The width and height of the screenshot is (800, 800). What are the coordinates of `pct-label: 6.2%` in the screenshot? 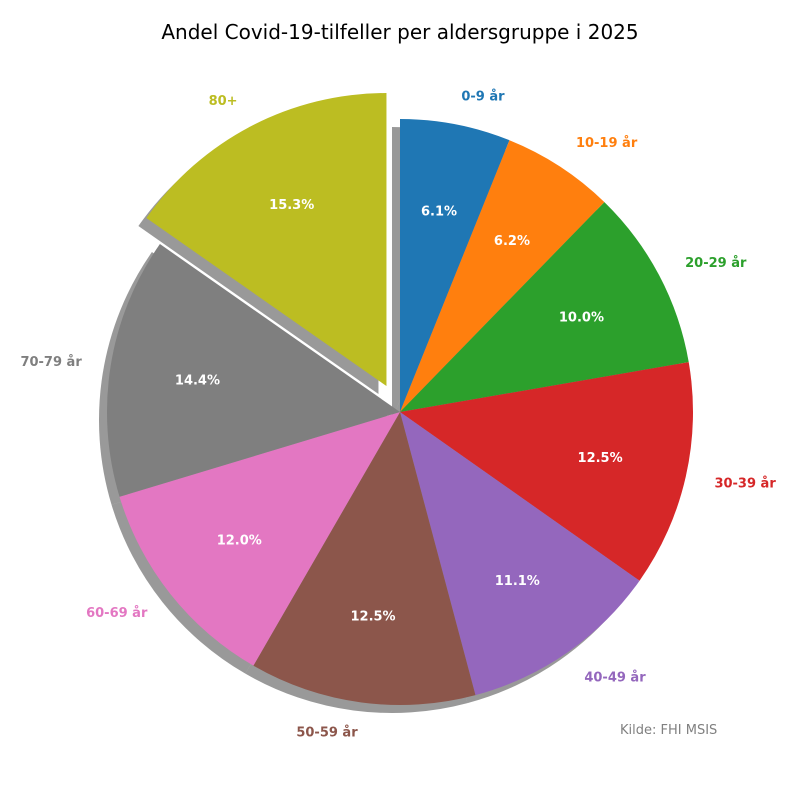 It's located at (512, 241).